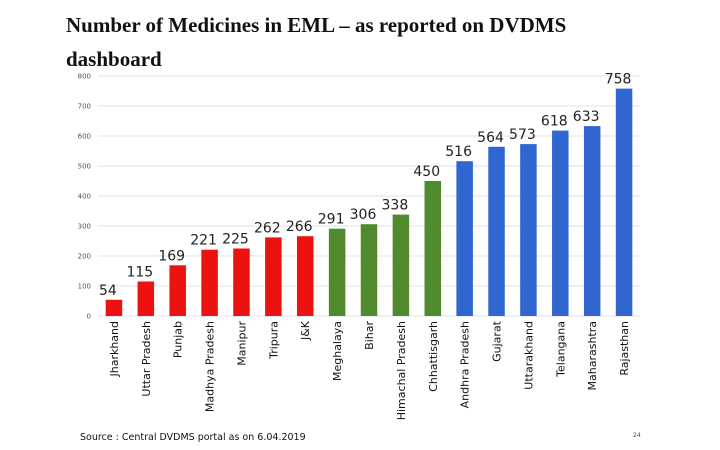 This screenshot has height=450, width=720. What do you see at coordinates (624, 348) in the screenshot?
I see `category-label: Rajasthan` at bounding box center [624, 348].